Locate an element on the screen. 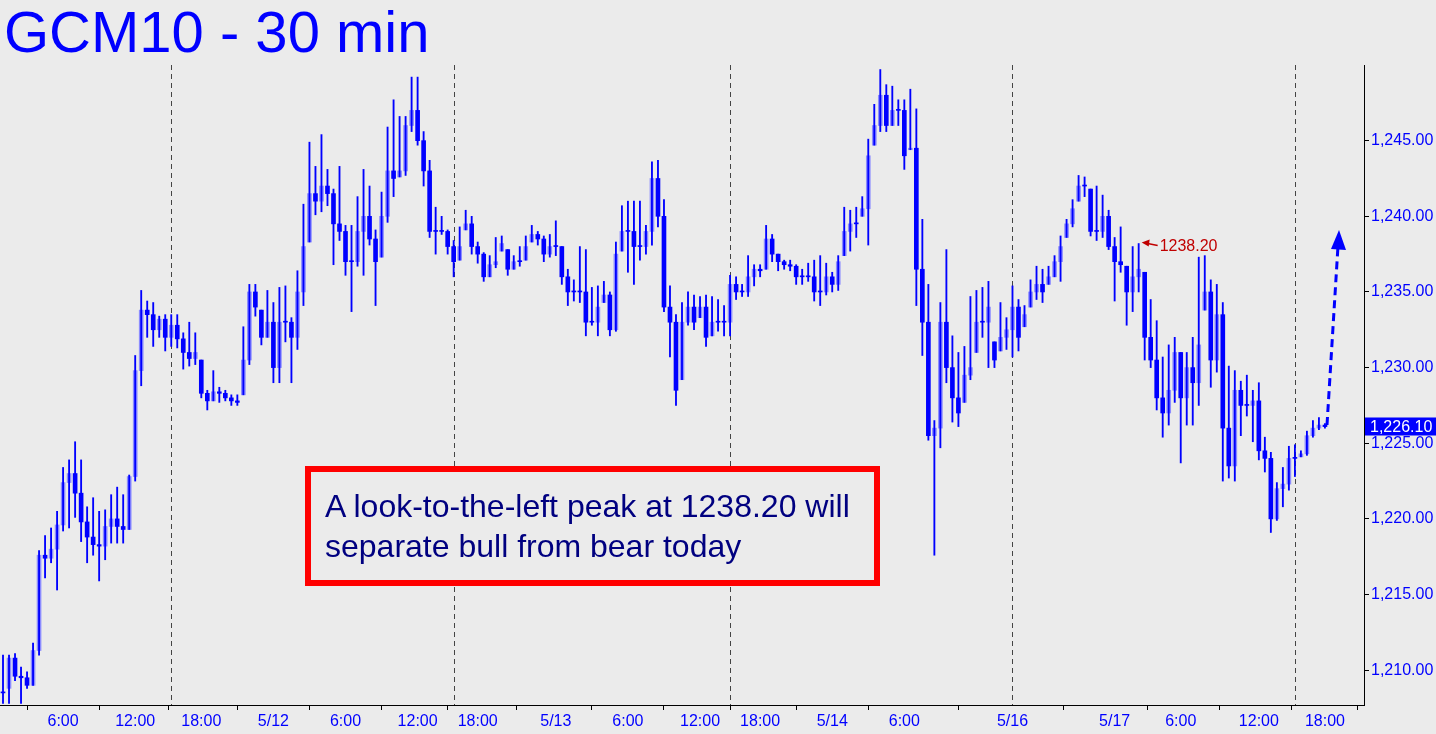  chart-title: GCM10 - 30 min is located at coordinates (217, 33).